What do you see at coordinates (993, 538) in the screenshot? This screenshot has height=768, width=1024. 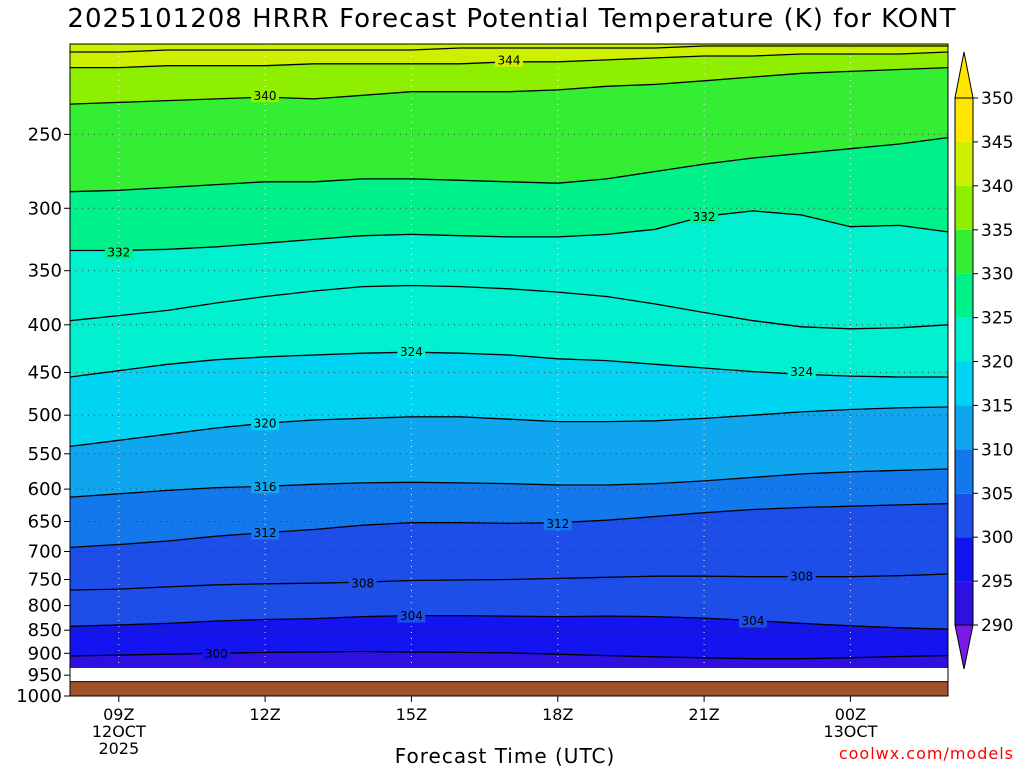 I see `colorbar-tick-300: 300` at bounding box center [993, 538].